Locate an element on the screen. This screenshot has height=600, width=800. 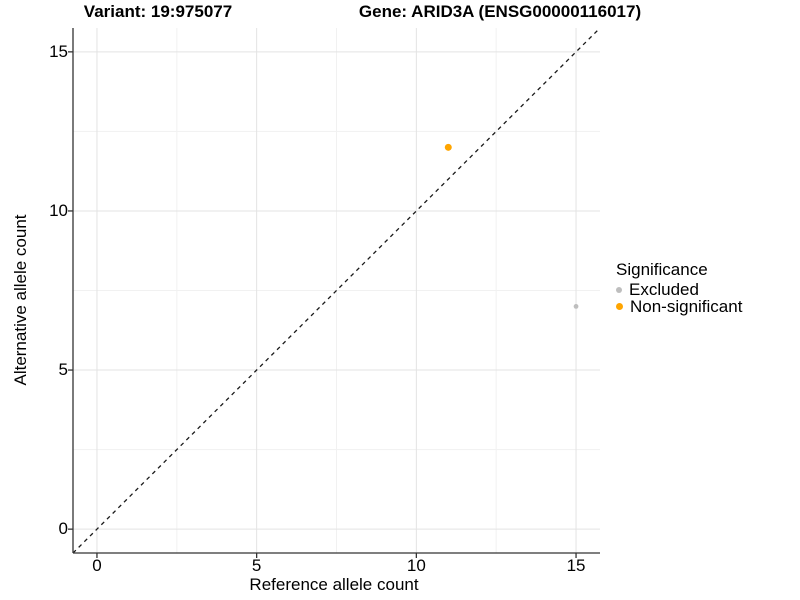
variant-title: Variant: 19:975077 is located at coordinates (158, 11).